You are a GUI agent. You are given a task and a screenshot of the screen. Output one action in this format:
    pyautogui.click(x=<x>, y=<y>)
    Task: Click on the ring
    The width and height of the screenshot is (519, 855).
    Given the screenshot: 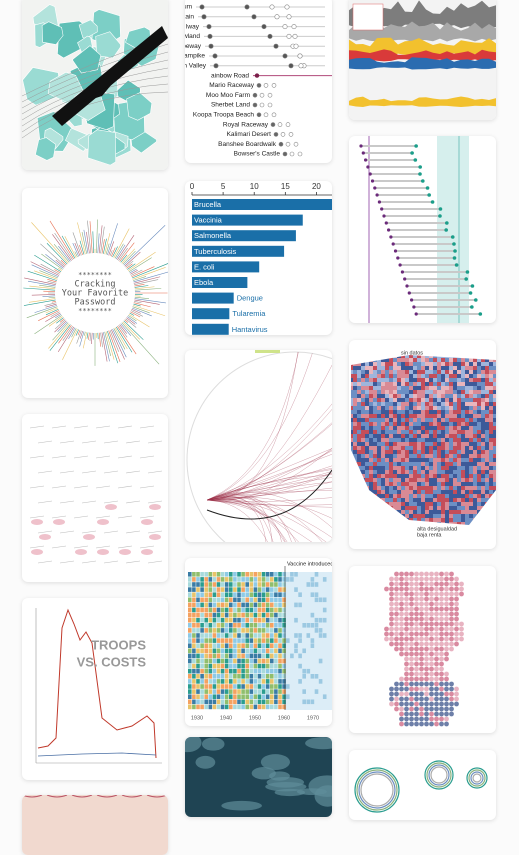 What is the action you would take?
    pyautogui.click(x=377, y=790)
    